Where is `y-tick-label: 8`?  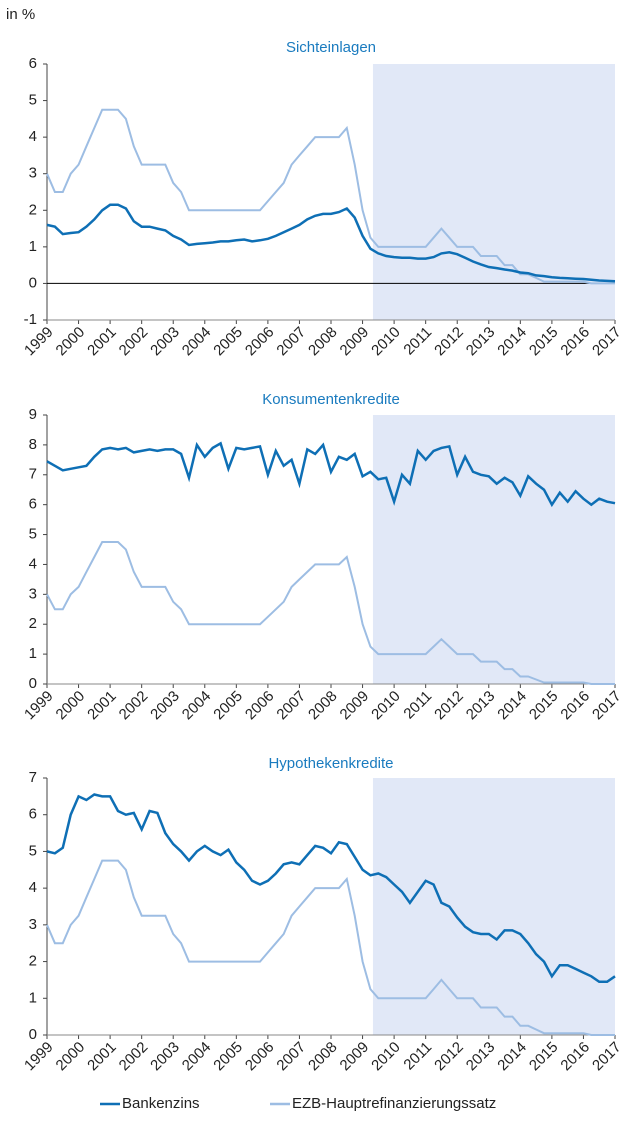
y-tick-label: 8 is located at coordinates (33, 444).